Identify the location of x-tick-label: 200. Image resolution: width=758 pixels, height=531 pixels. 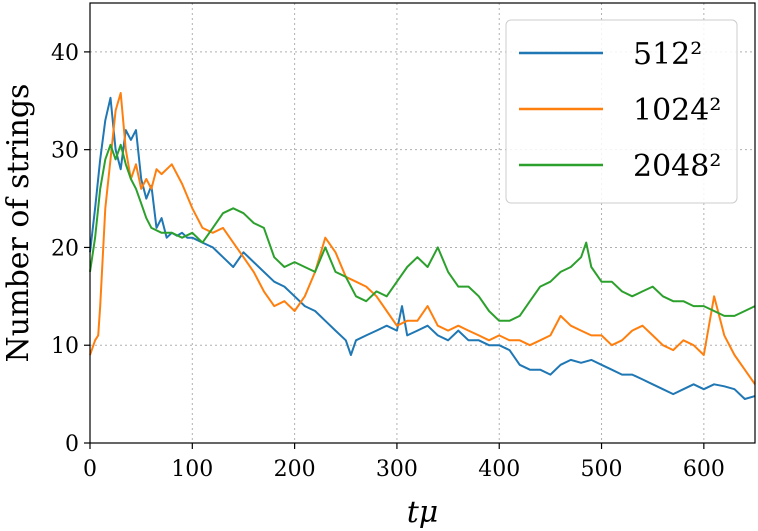
(295, 469).